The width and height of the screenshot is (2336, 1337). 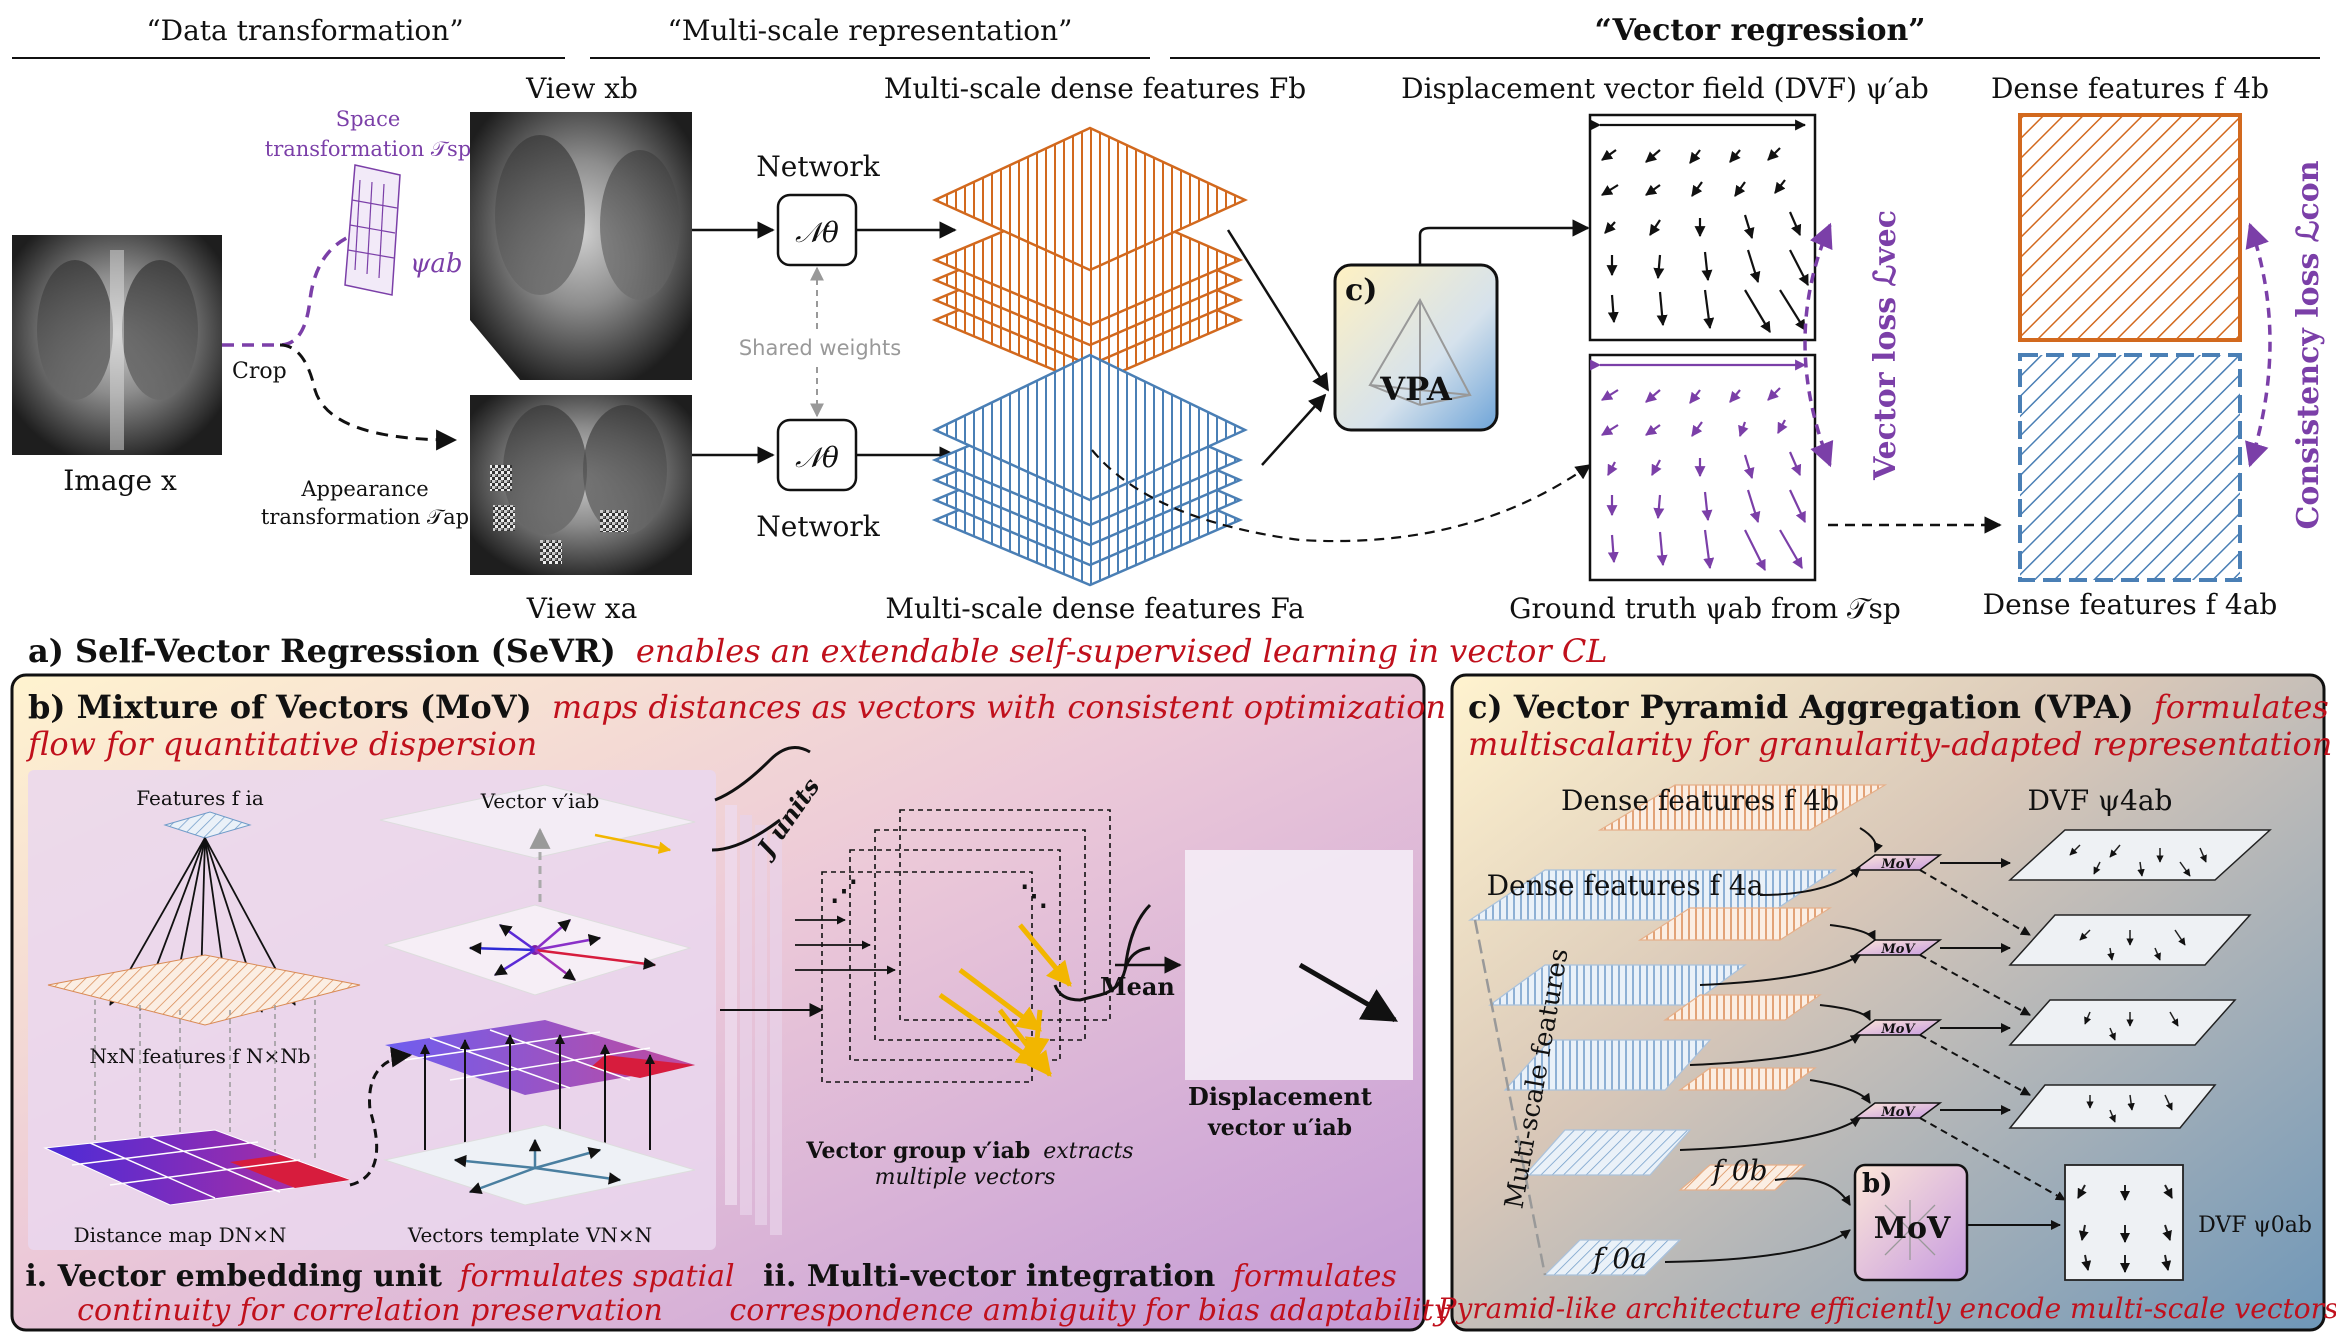 What do you see at coordinates (537, 1166) in the screenshot?
I see `vectors-template-arrows` at bounding box center [537, 1166].